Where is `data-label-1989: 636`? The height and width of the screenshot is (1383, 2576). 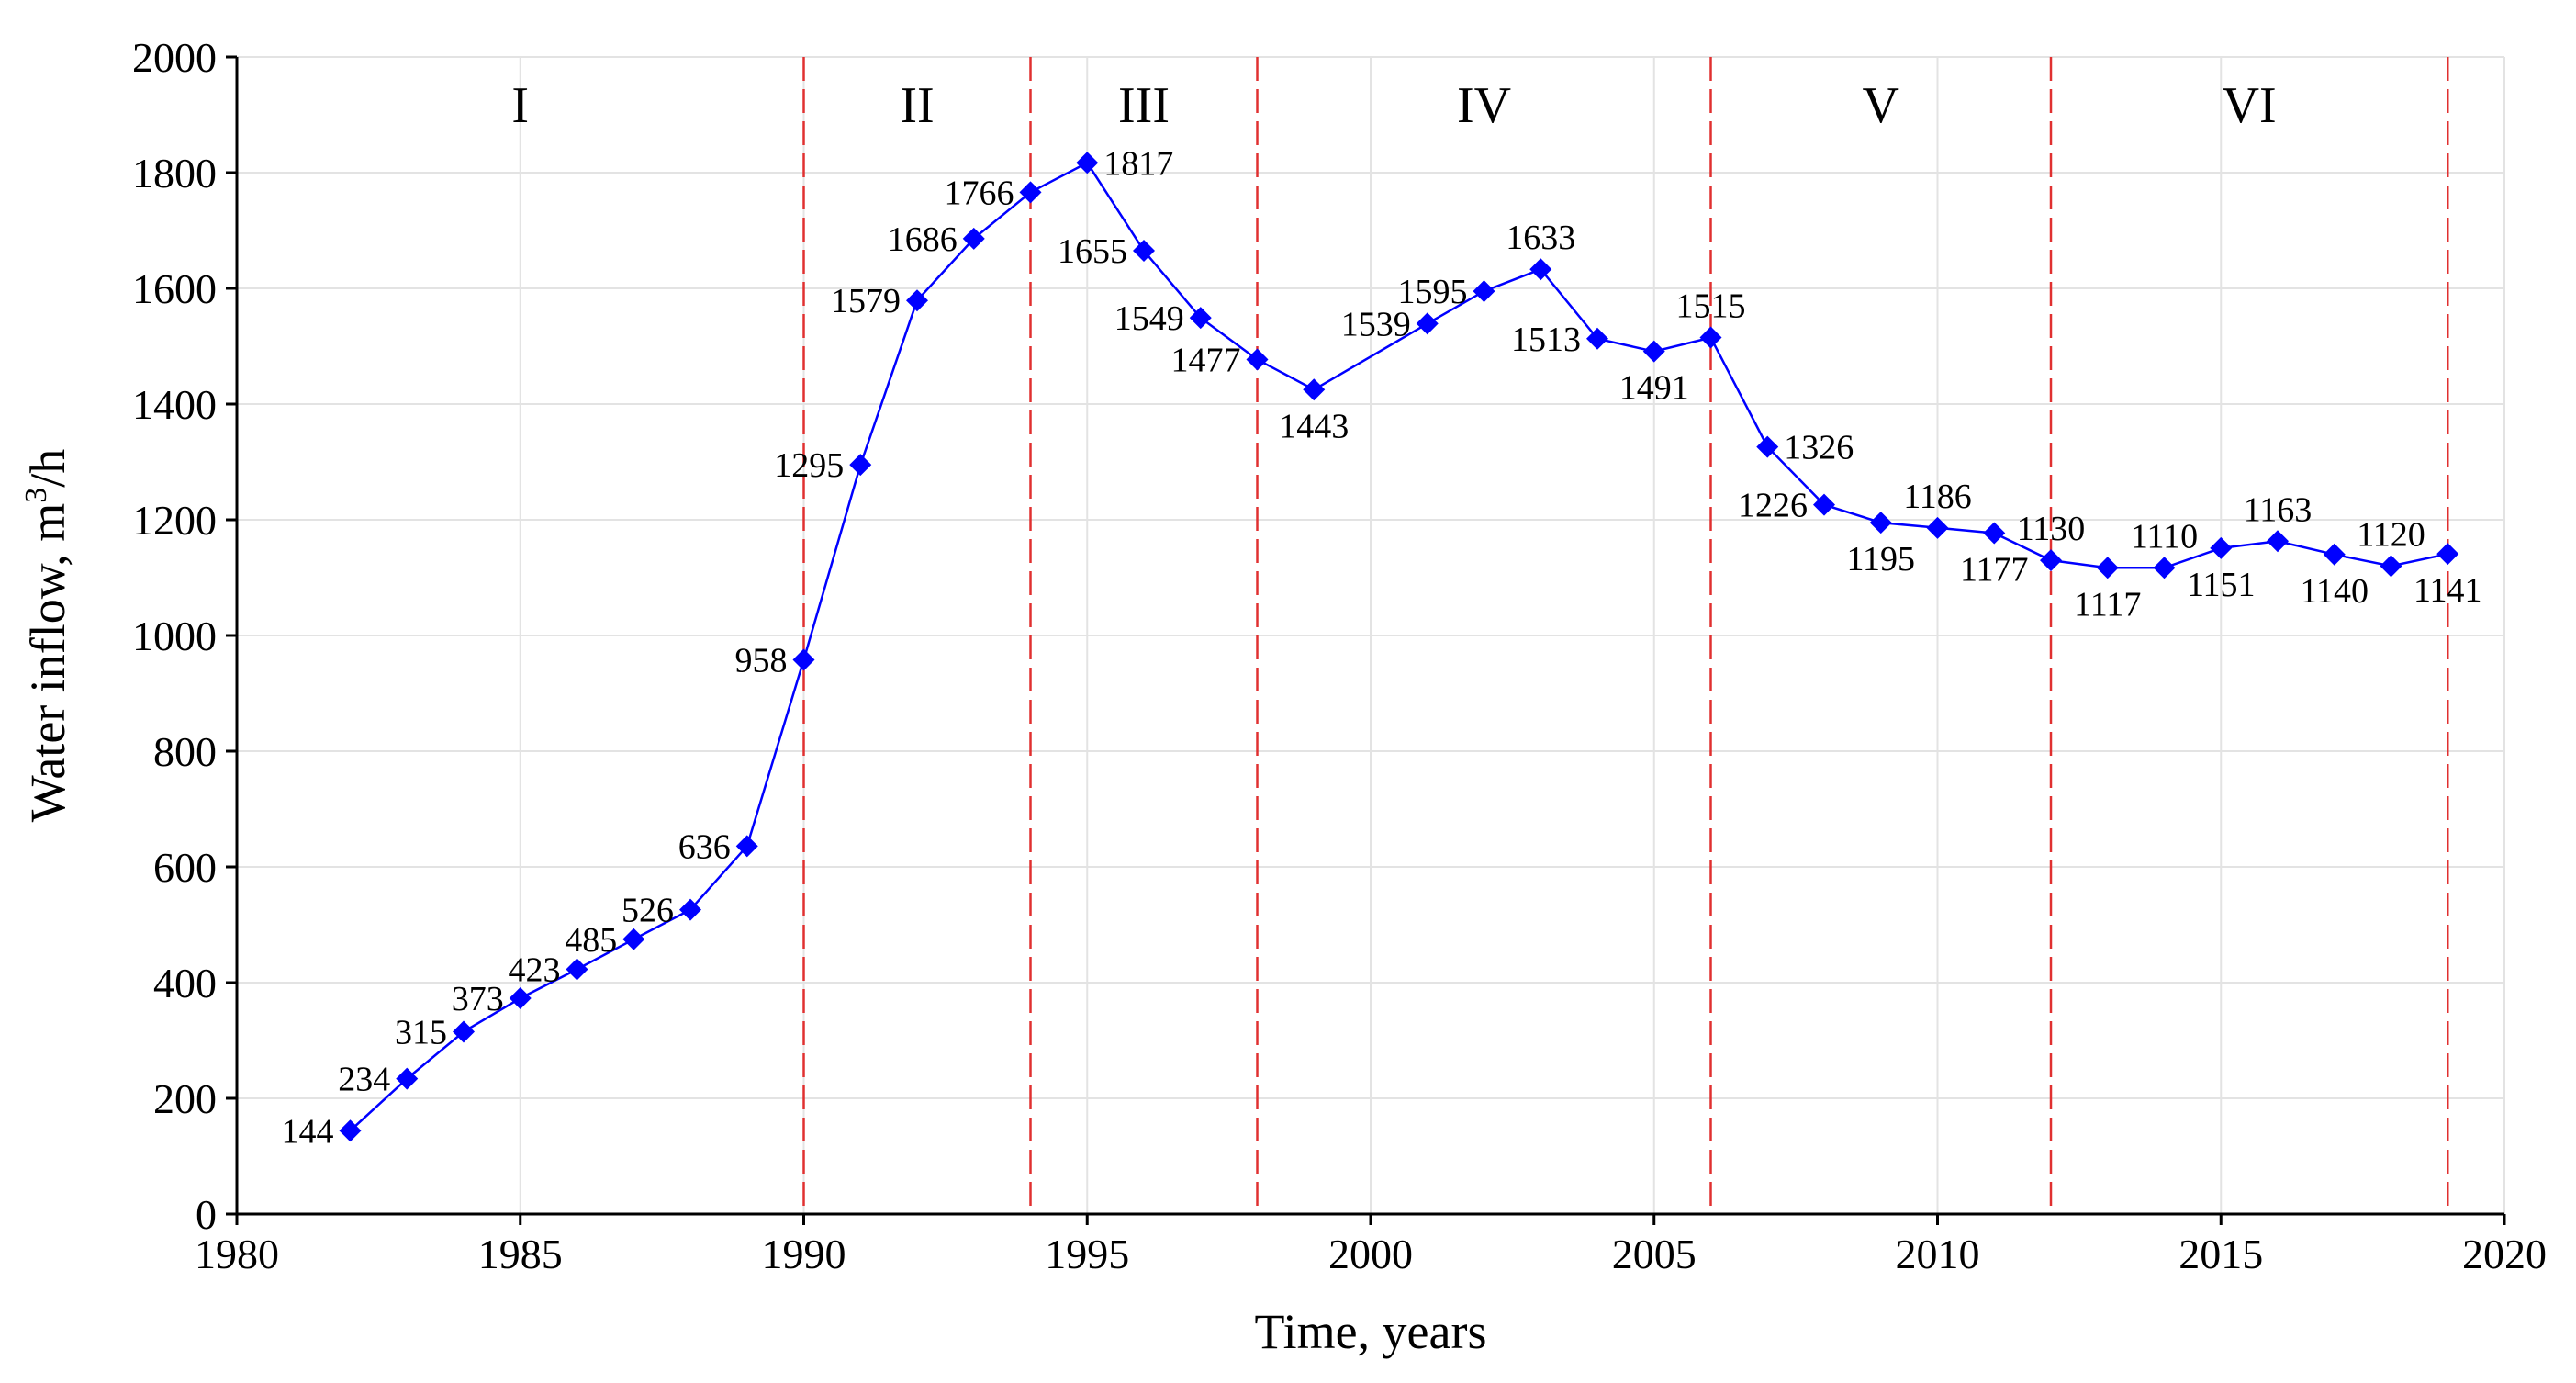
data-label-1989: 636 is located at coordinates (704, 846).